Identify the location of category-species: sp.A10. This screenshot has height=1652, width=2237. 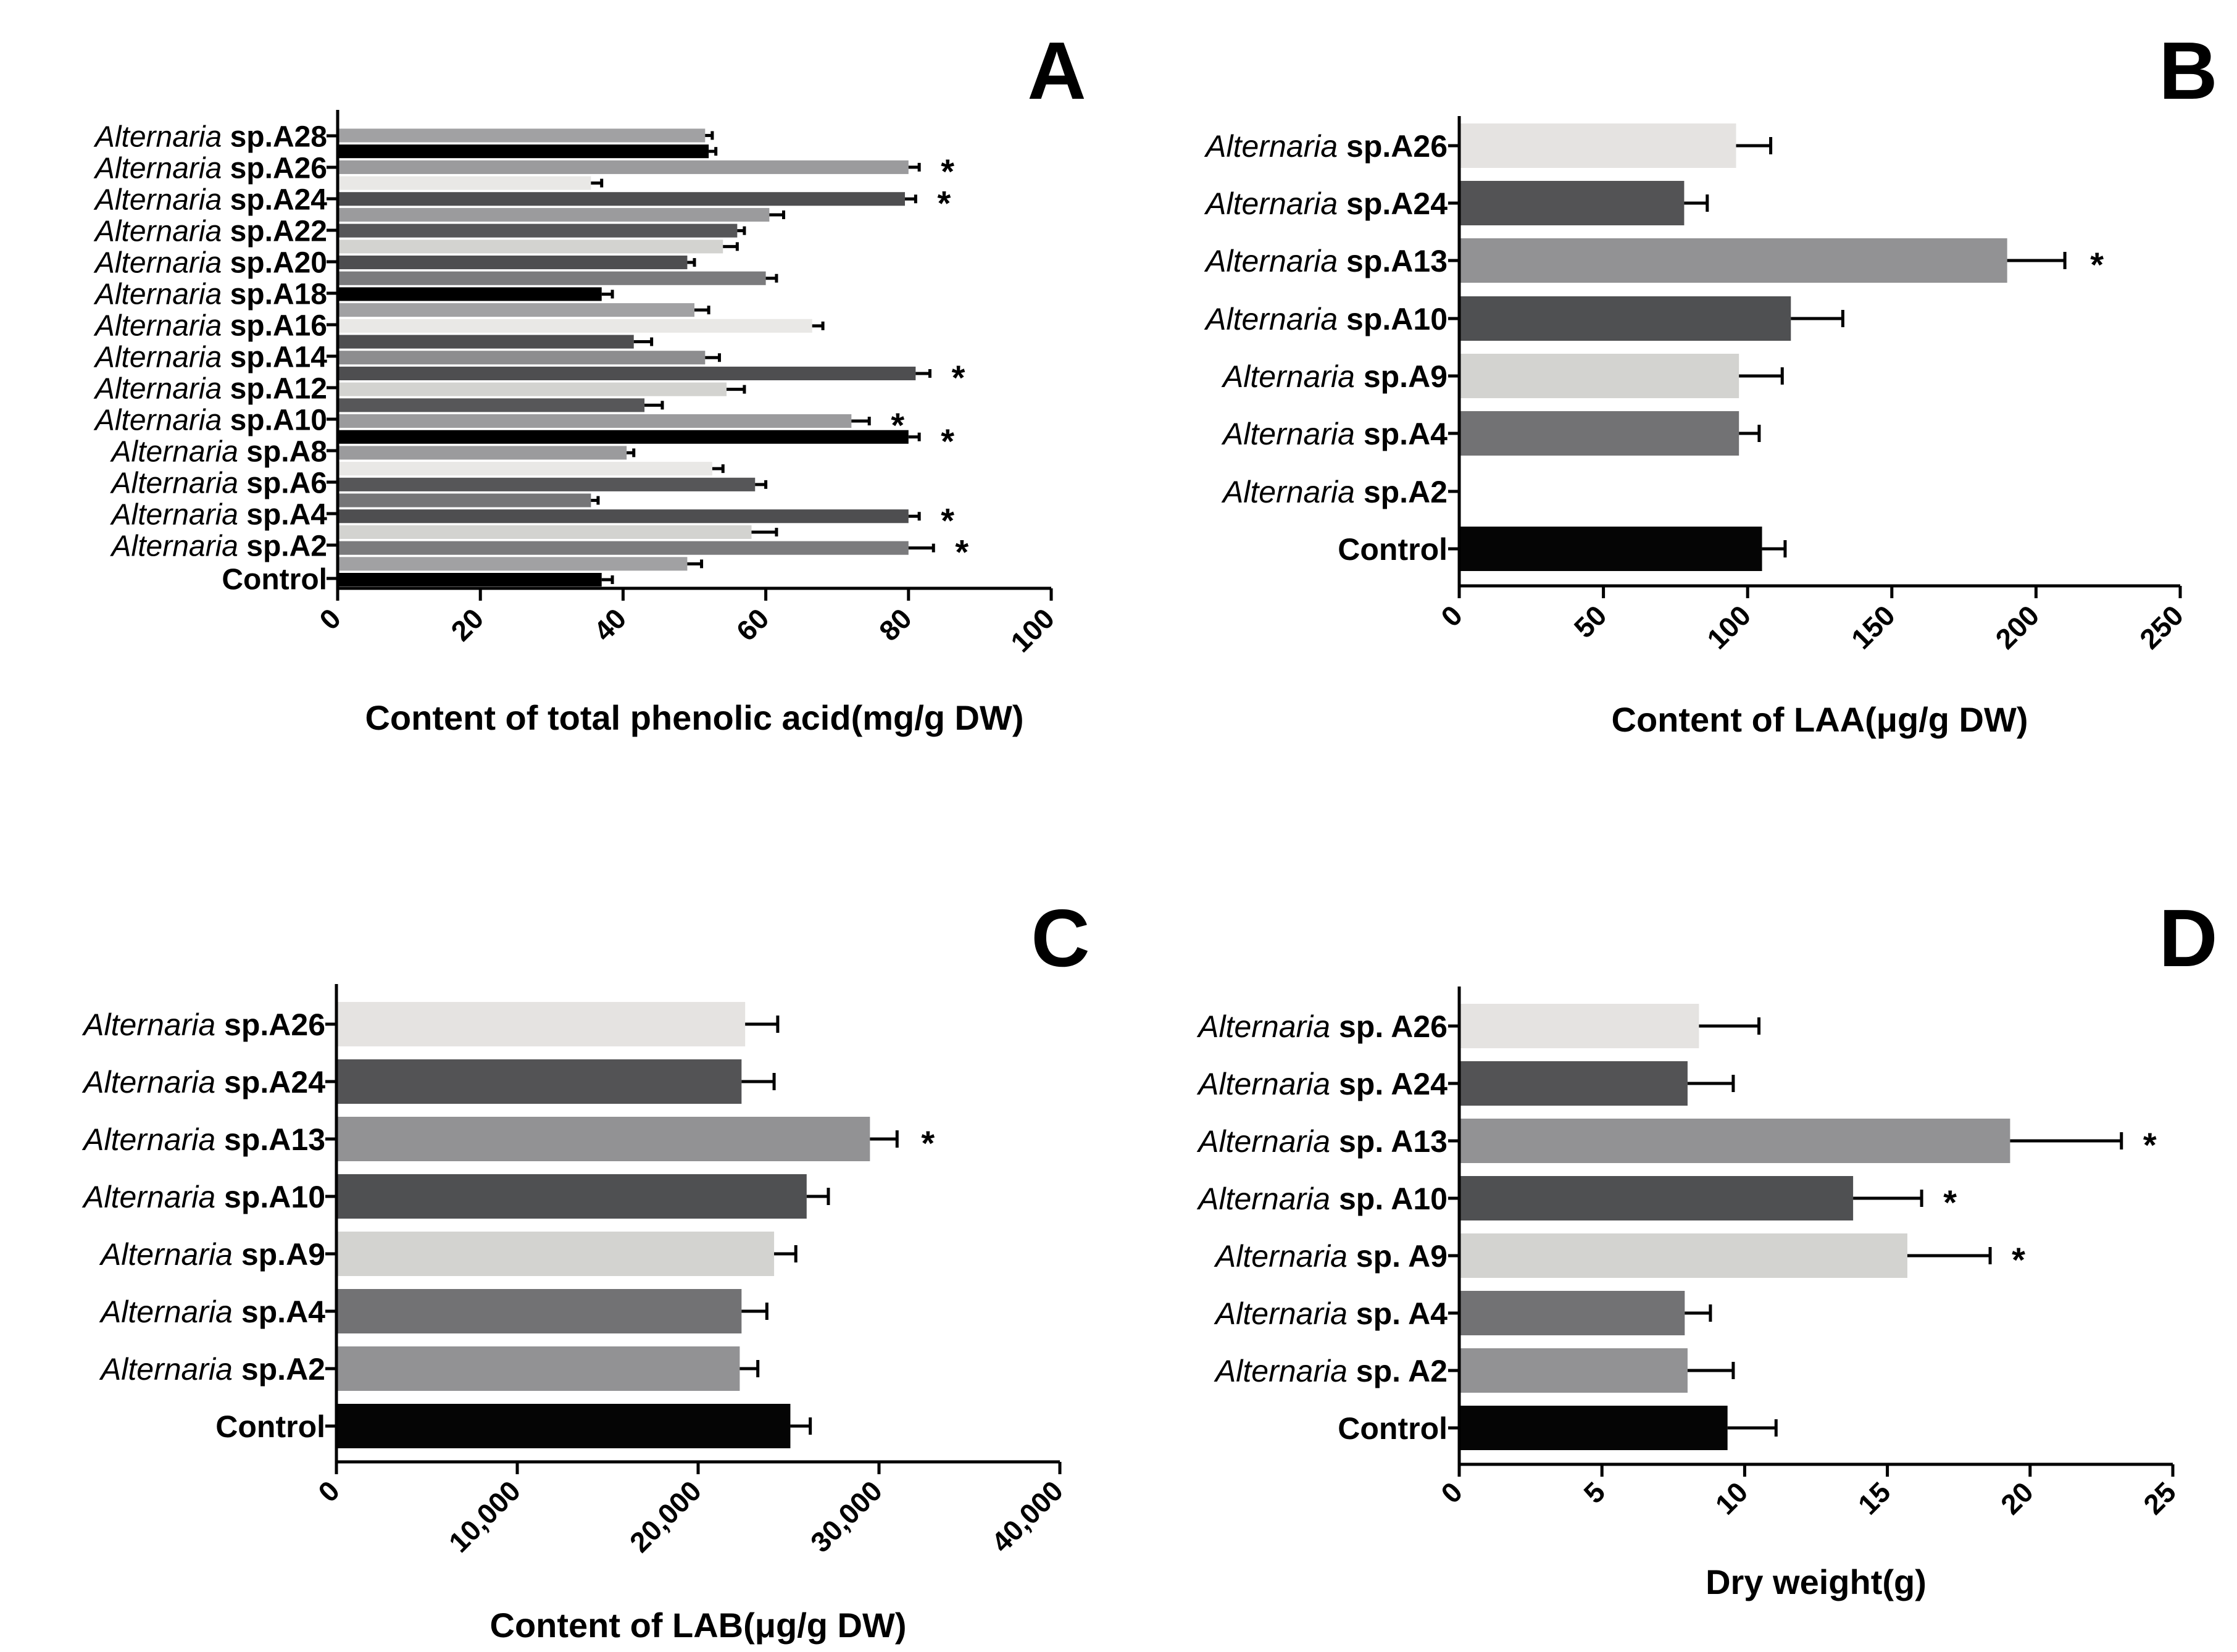
(278, 420).